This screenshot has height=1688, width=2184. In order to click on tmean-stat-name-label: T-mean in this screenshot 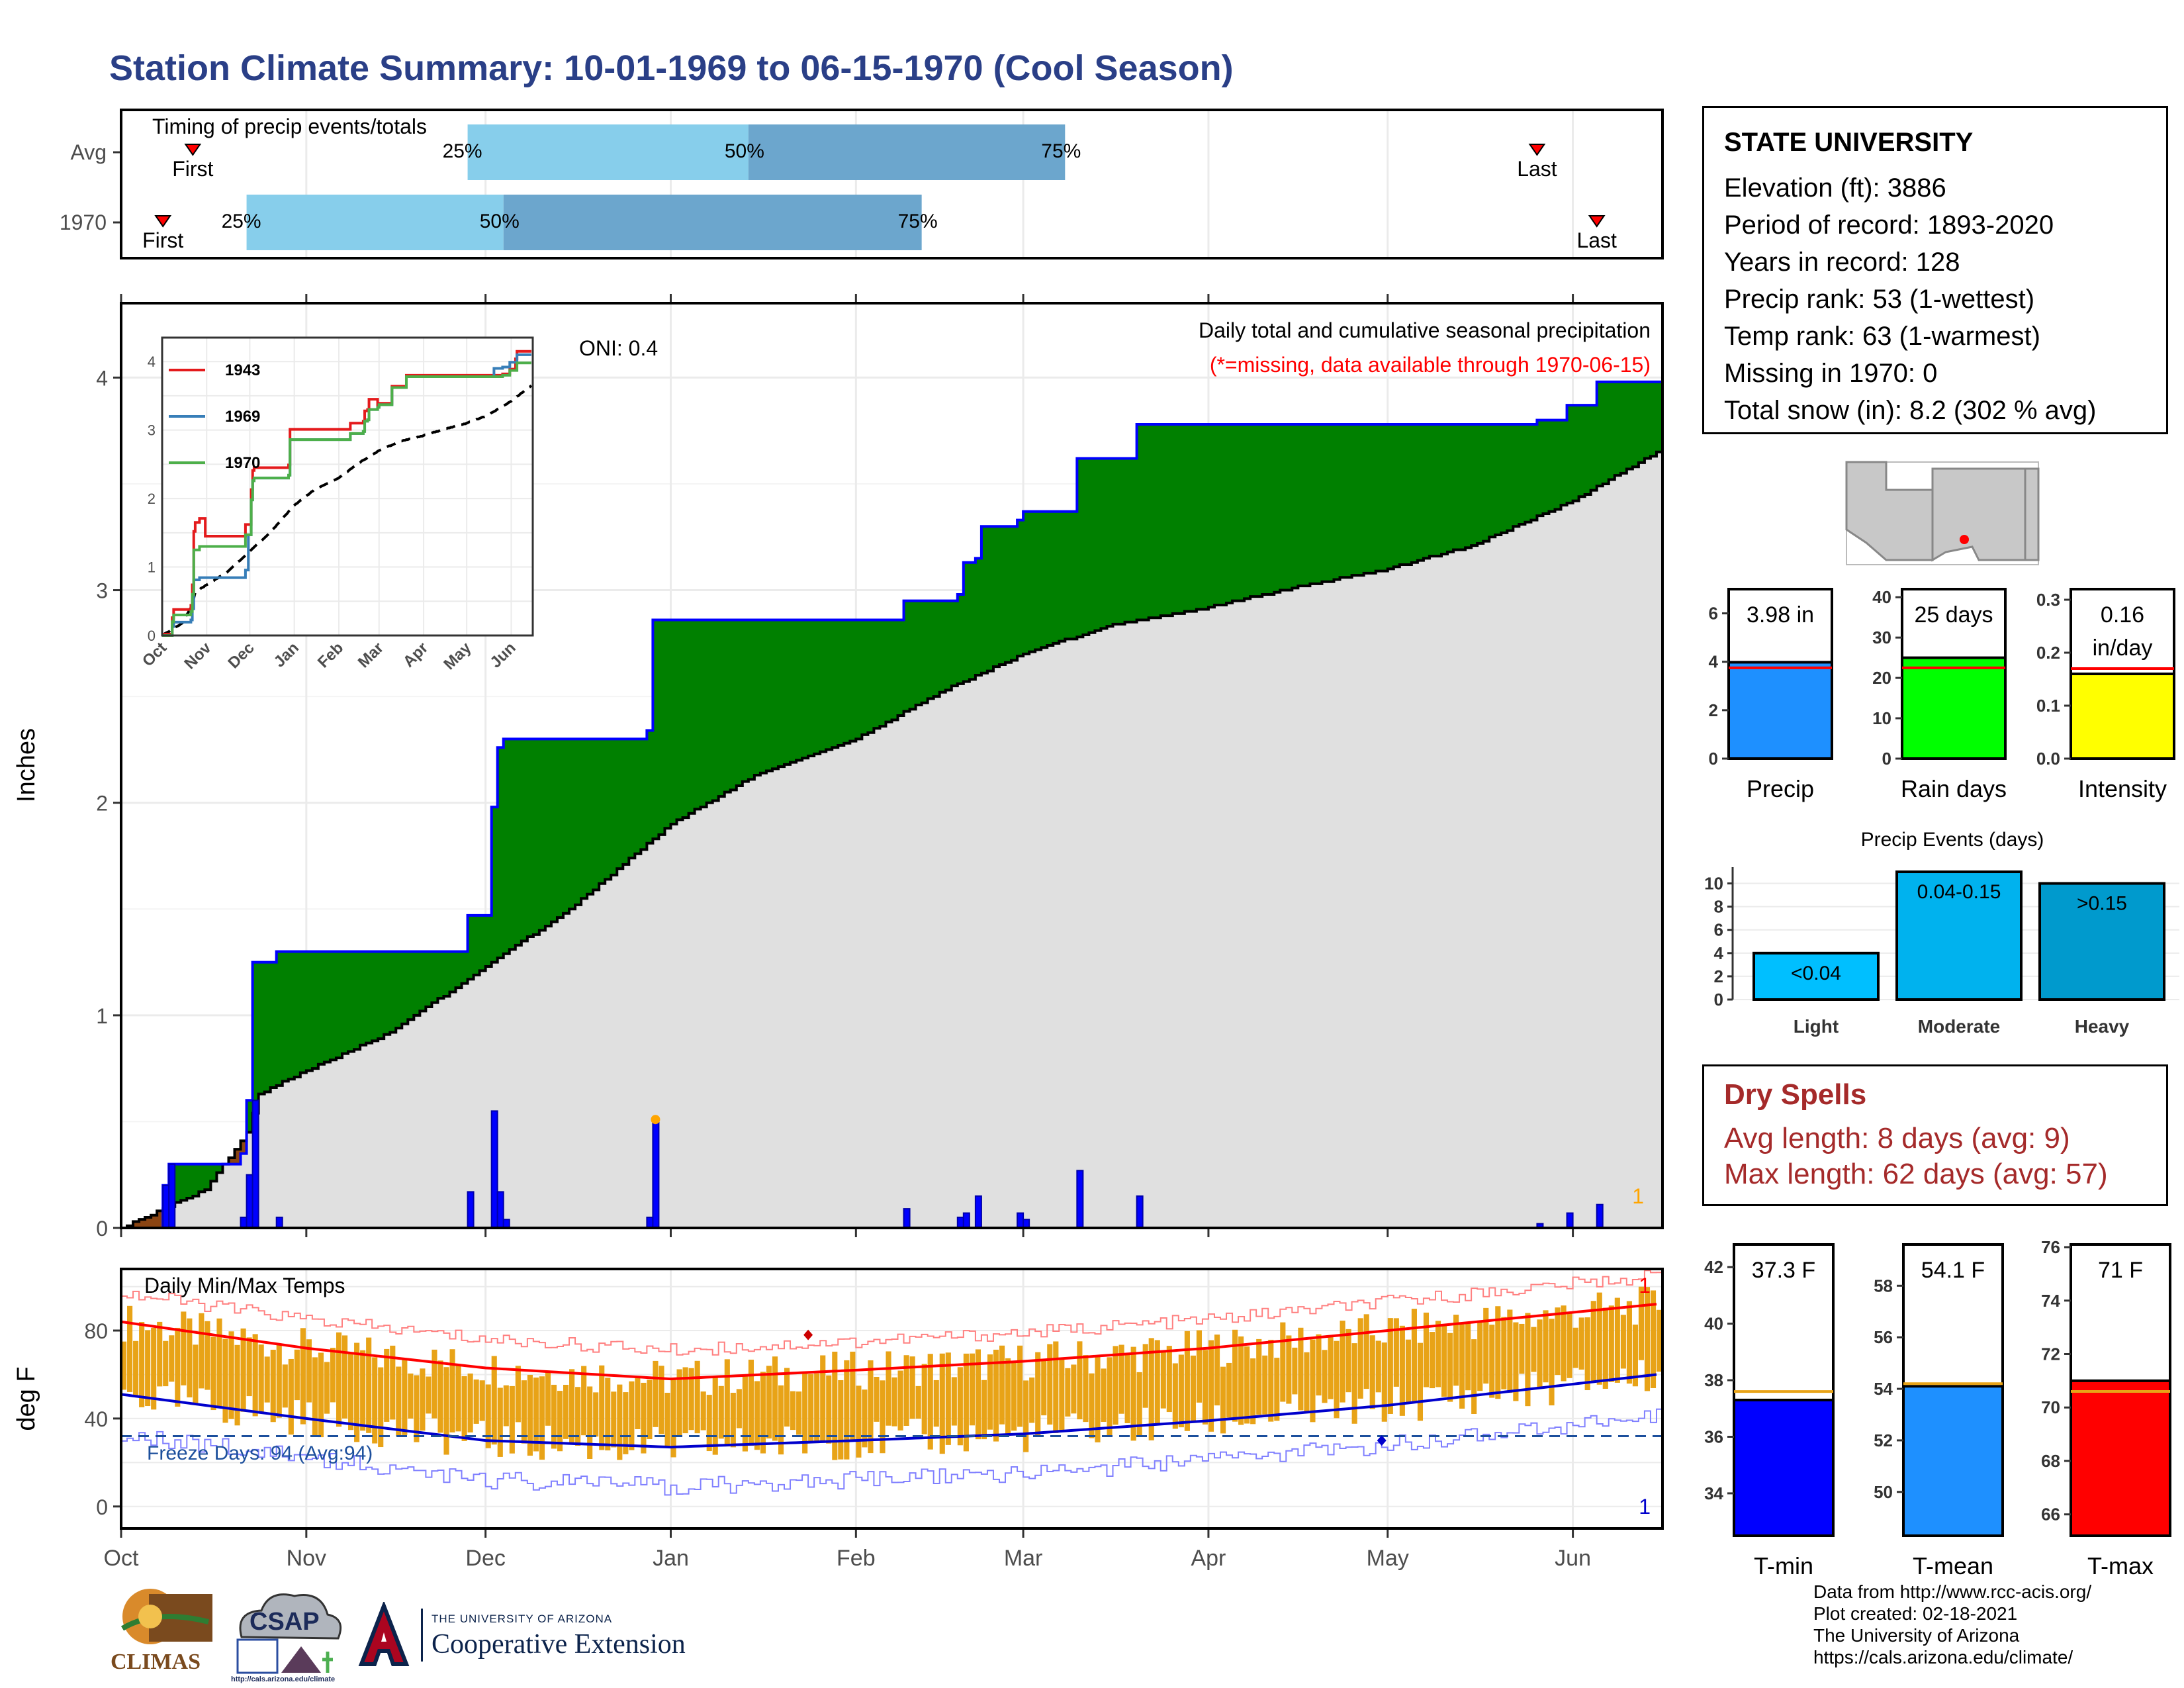, I will do `click(1953, 1565)`.